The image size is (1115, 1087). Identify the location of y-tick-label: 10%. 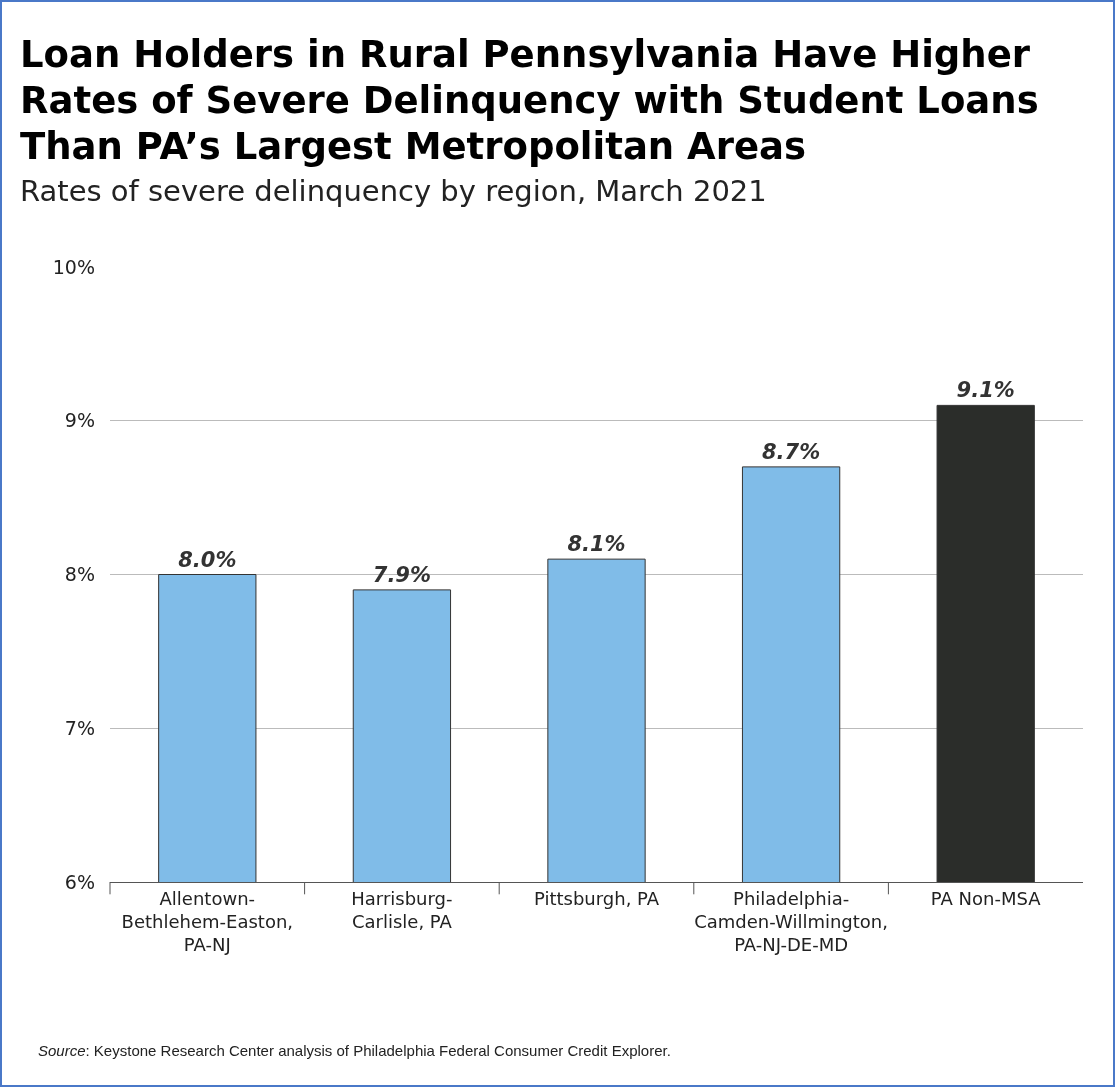
(73, 266).